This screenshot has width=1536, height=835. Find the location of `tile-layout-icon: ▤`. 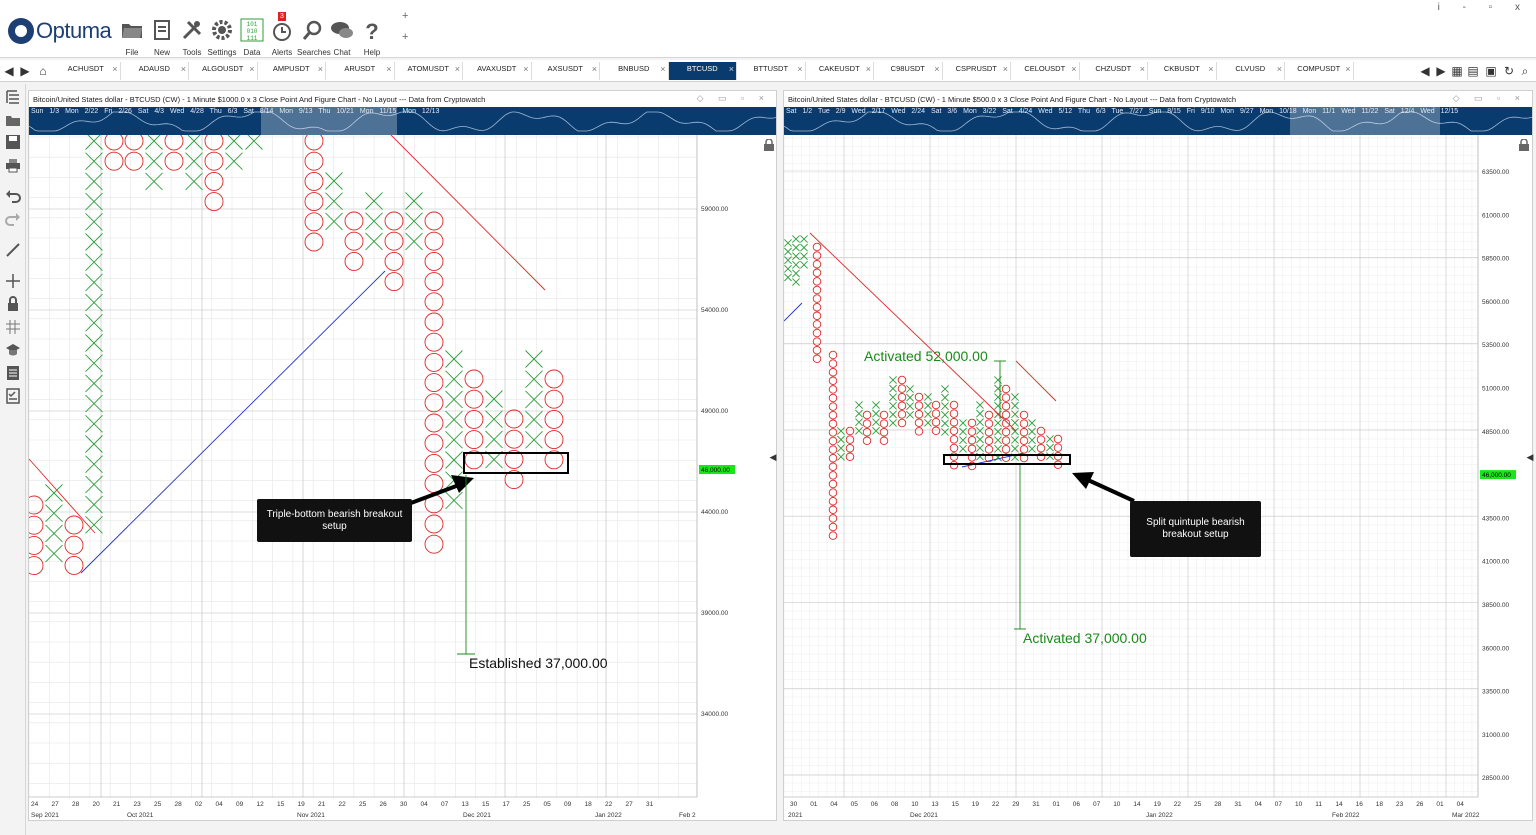

tile-layout-icon: ▤ is located at coordinates (1473, 71).